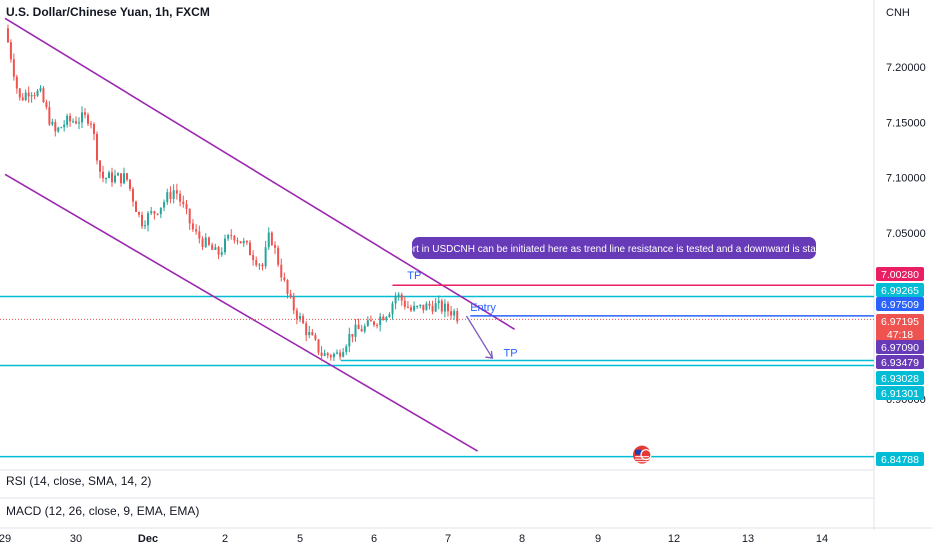  I want to click on price-tag-label: 6.97195, so click(900, 322).